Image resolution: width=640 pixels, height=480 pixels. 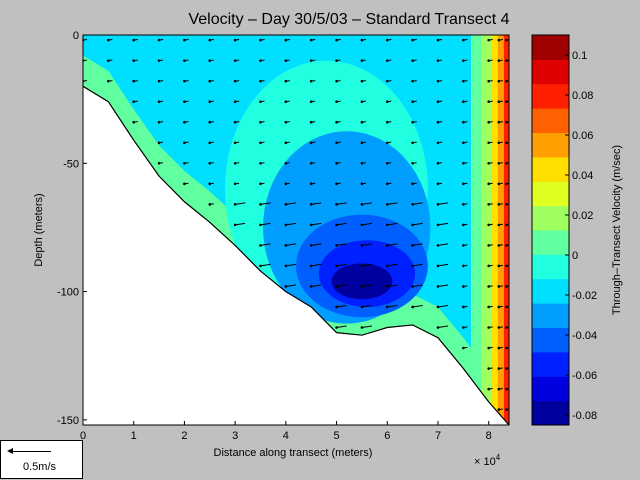 What do you see at coordinates (293, 453) in the screenshot?
I see `x-axis-label: Distance along transect (meters)` at bounding box center [293, 453].